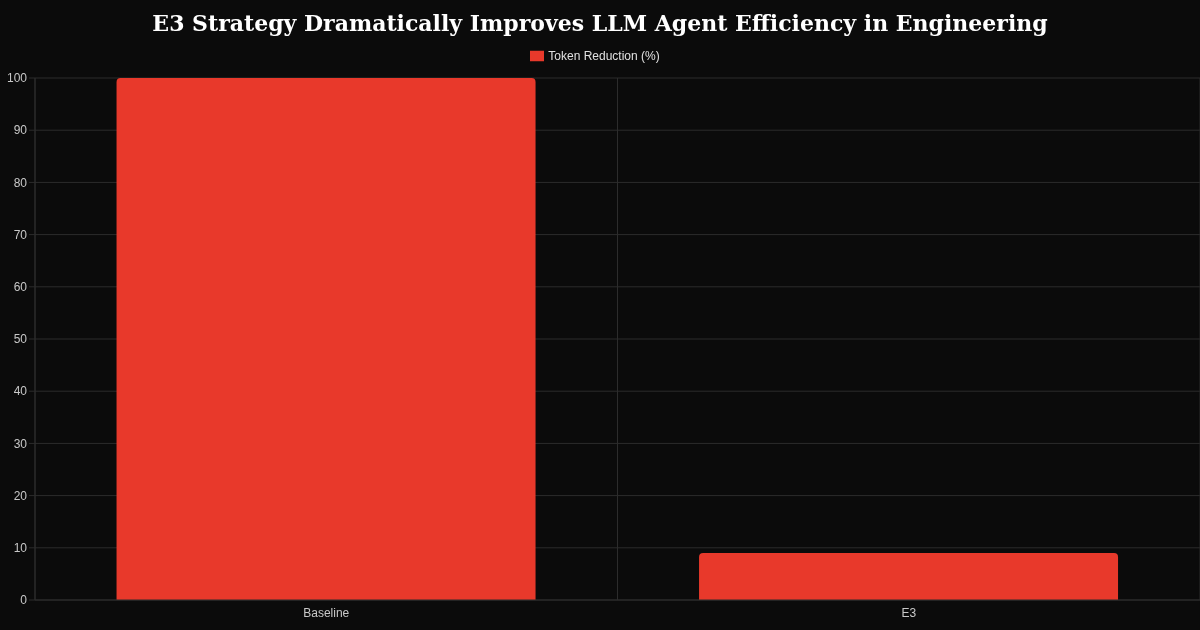  I want to click on x-tick-label: E3, so click(909, 612).